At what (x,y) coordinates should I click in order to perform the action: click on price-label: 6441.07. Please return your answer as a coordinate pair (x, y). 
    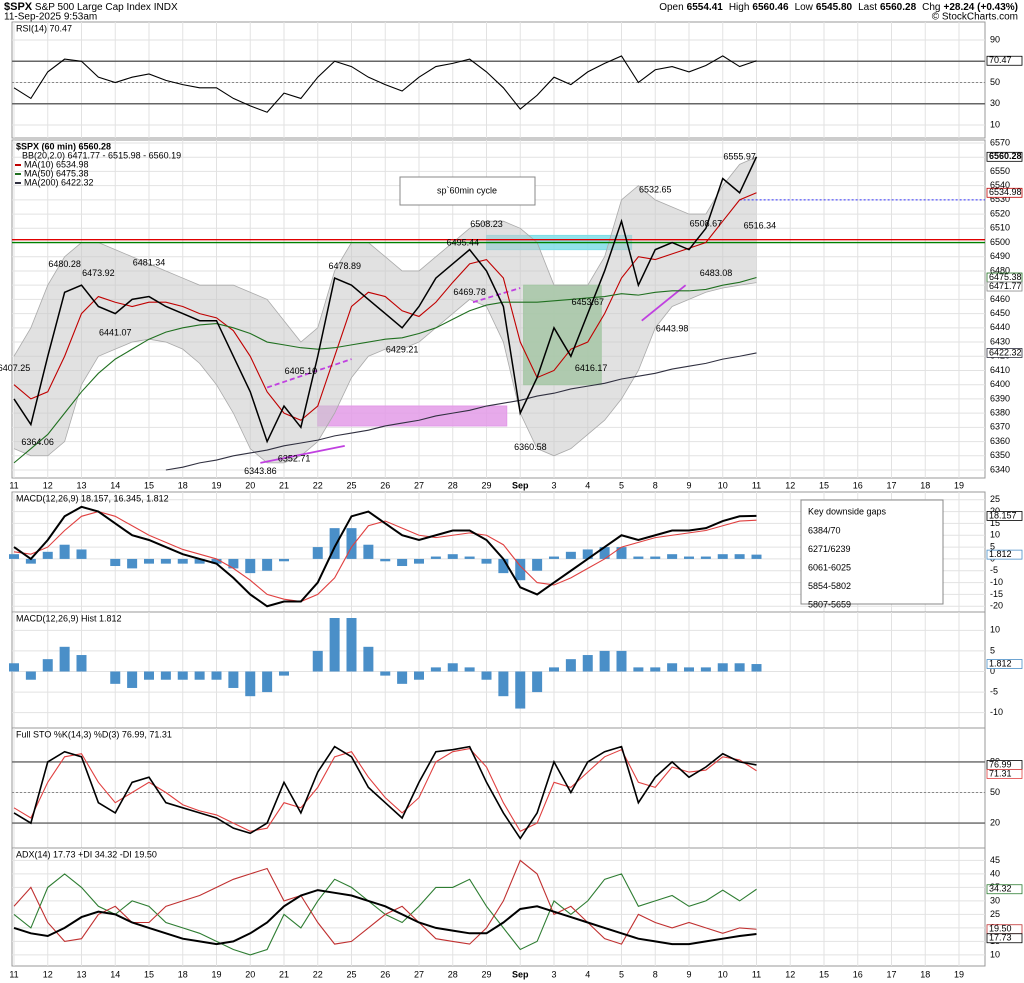
    Looking at the image, I should click on (115, 333).